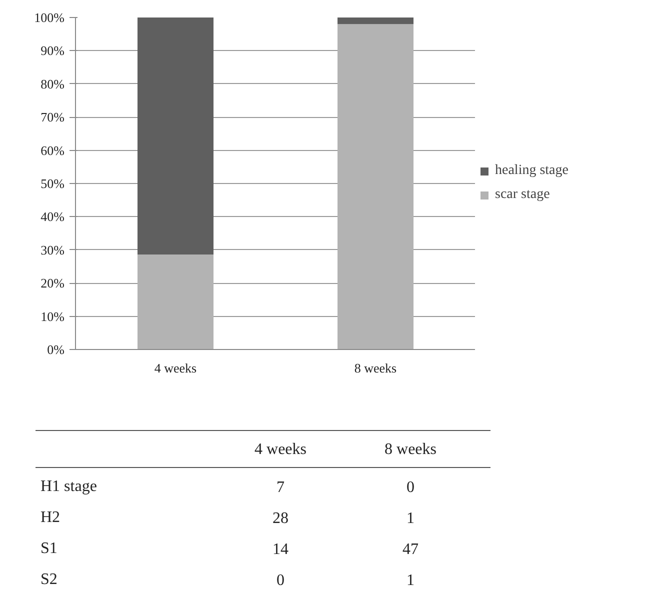 This screenshot has height=609, width=660. What do you see at coordinates (280, 549) in the screenshot?
I see `text: 14` at bounding box center [280, 549].